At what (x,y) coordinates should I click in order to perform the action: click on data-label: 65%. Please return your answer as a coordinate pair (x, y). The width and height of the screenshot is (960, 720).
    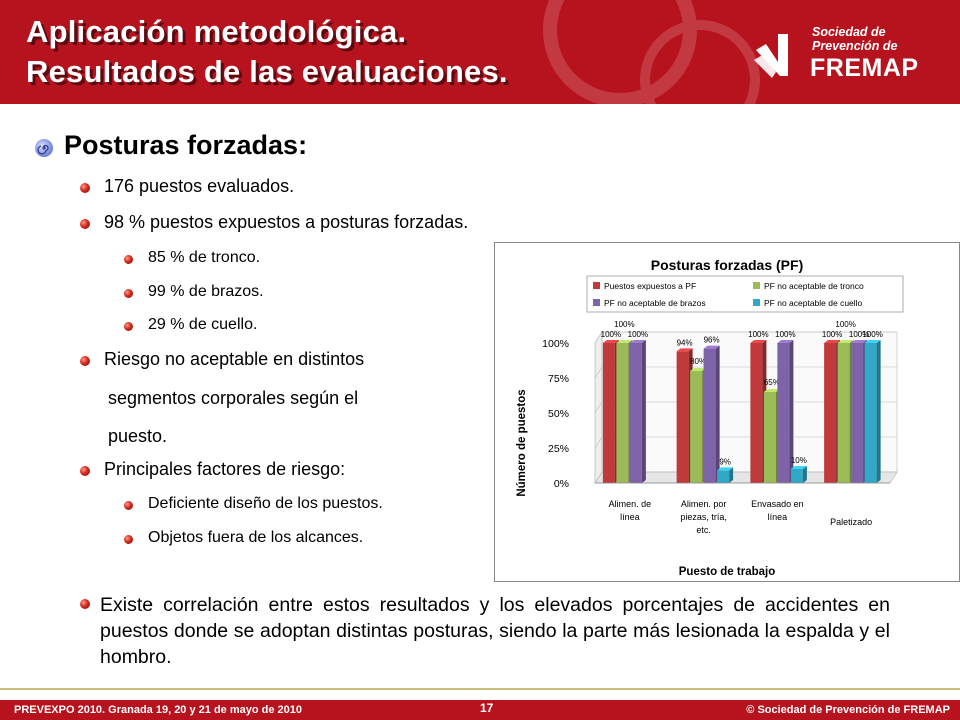
    Looking at the image, I should click on (772, 382).